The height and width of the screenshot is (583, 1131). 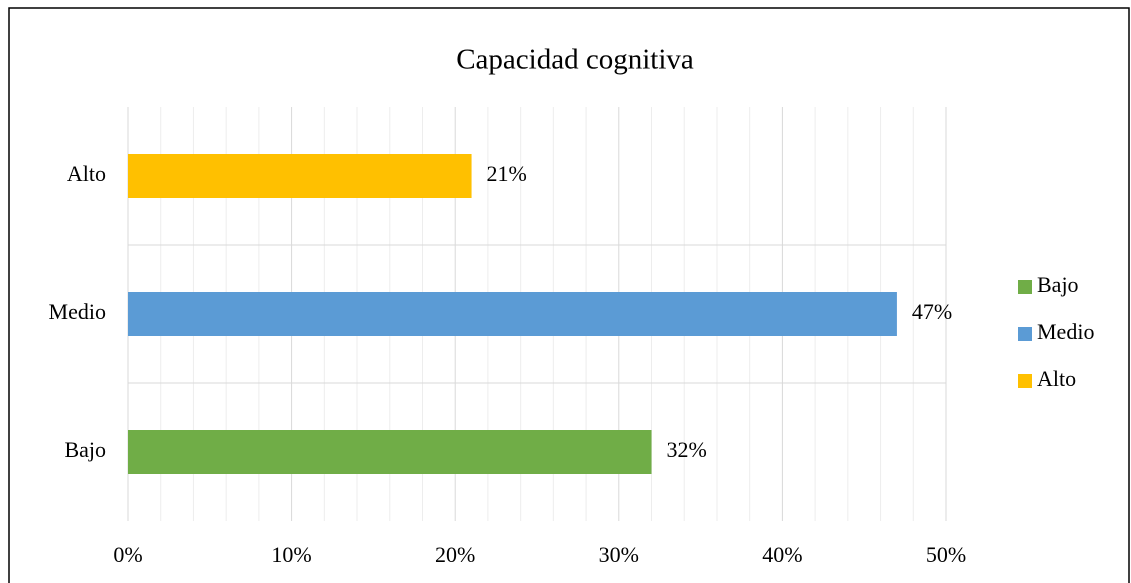 What do you see at coordinates (455, 554) in the screenshot?
I see `x-tick-label: 20%` at bounding box center [455, 554].